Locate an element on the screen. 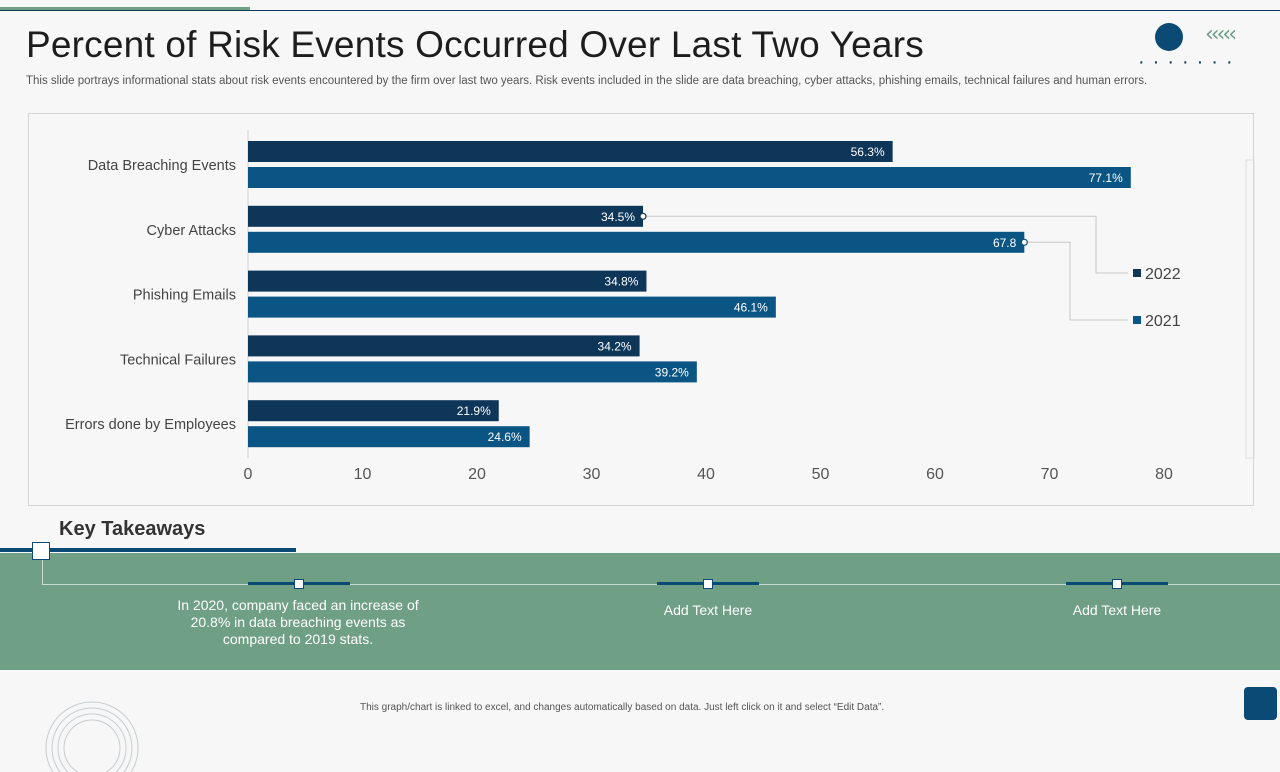 The height and width of the screenshot is (772, 1280). takeaways-connector-vertical is located at coordinates (42, 572).